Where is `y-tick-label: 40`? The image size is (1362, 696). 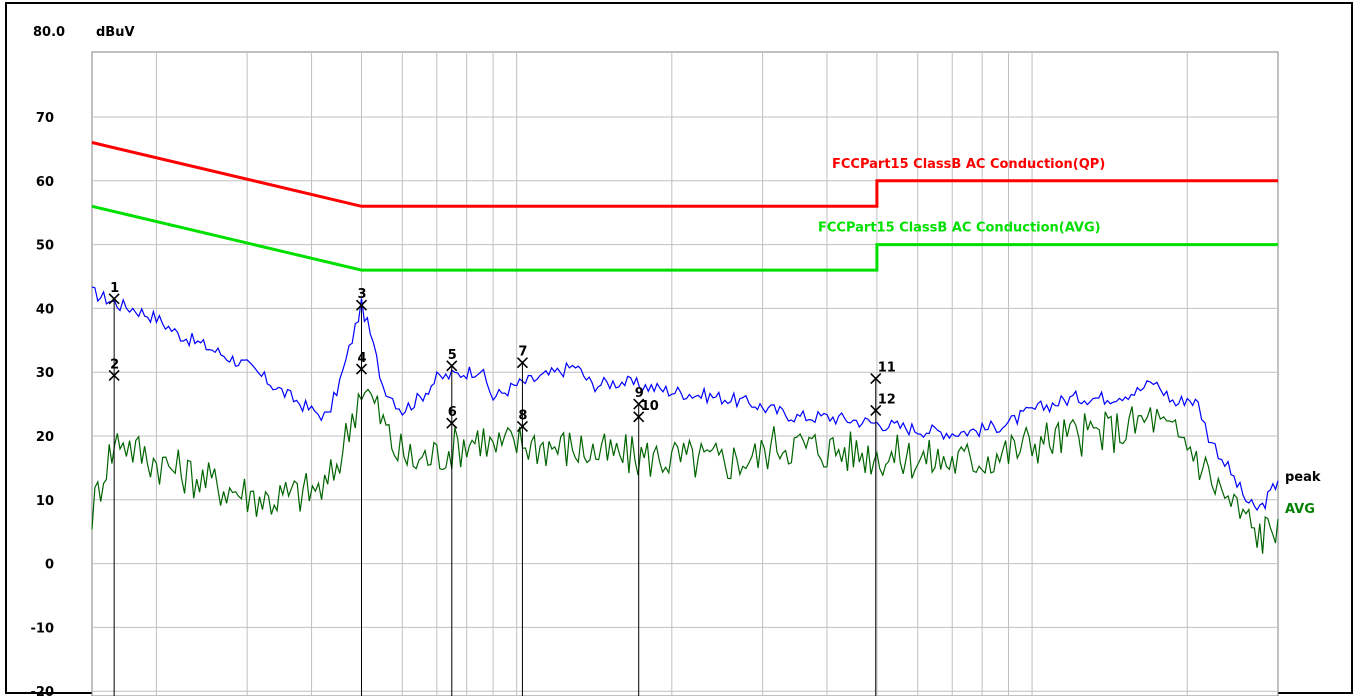
y-tick-label: 40 is located at coordinates (45, 309).